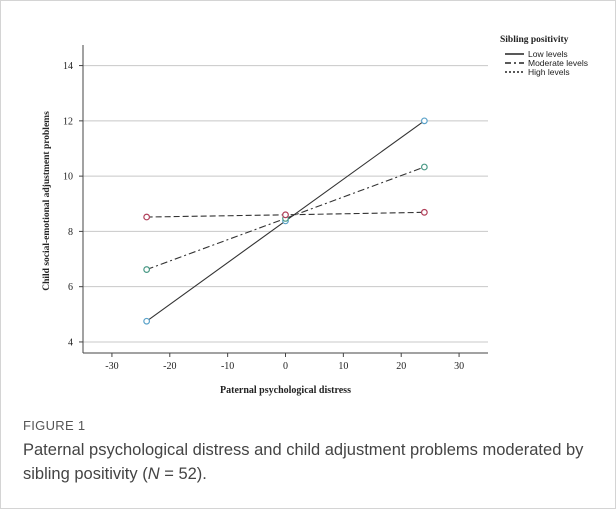 This screenshot has width=616, height=509. I want to click on x-tick-label: 10, so click(343, 366).